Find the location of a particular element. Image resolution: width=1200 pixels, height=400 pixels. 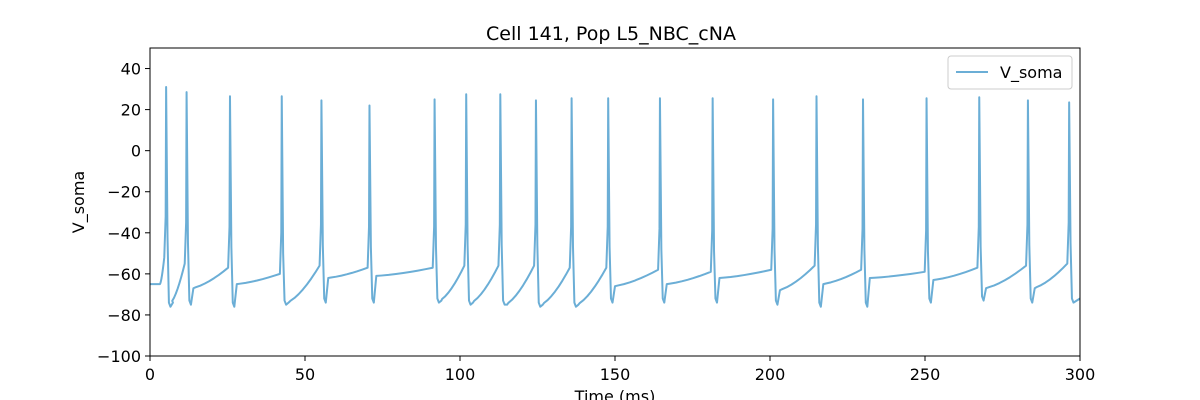

x-tick-label: 150 is located at coordinates (615, 374).